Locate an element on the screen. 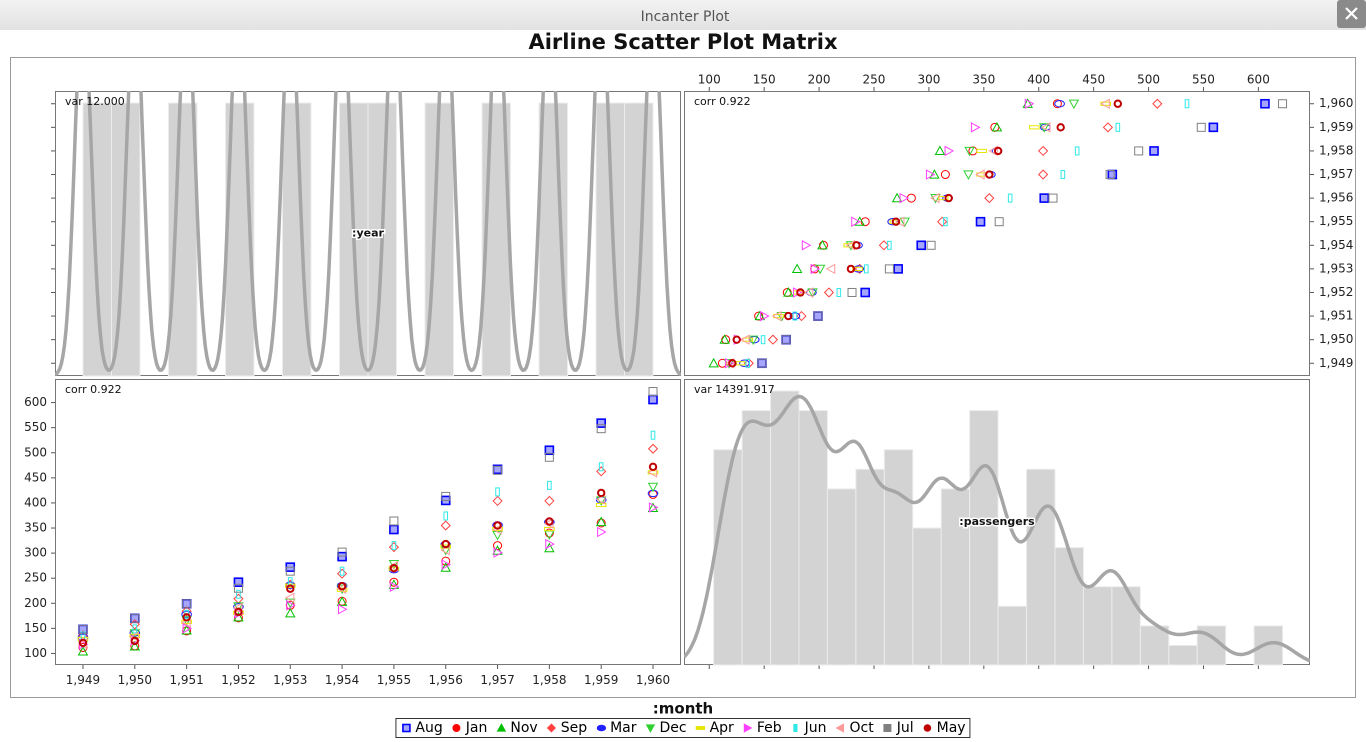 This screenshot has width=1366, height=742. legend-item: Feb is located at coordinates (762, 728).